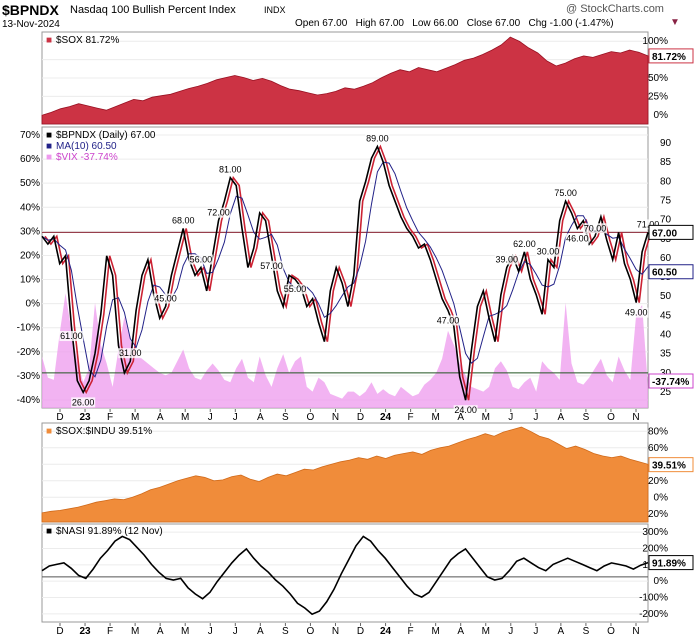 The height and width of the screenshot is (639, 700). Describe the element at coordinates (345, 573) in the screenshot. I see `nasi-panel` at that location.